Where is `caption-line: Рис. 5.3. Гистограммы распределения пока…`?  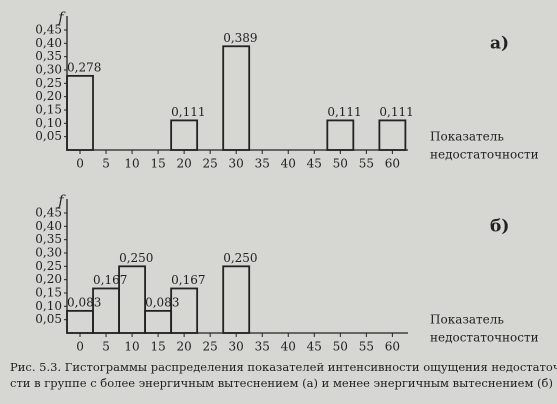 caption-line: Рис. 5.3. Гистограммы распределения пока… is located at coordinates (283, 367).